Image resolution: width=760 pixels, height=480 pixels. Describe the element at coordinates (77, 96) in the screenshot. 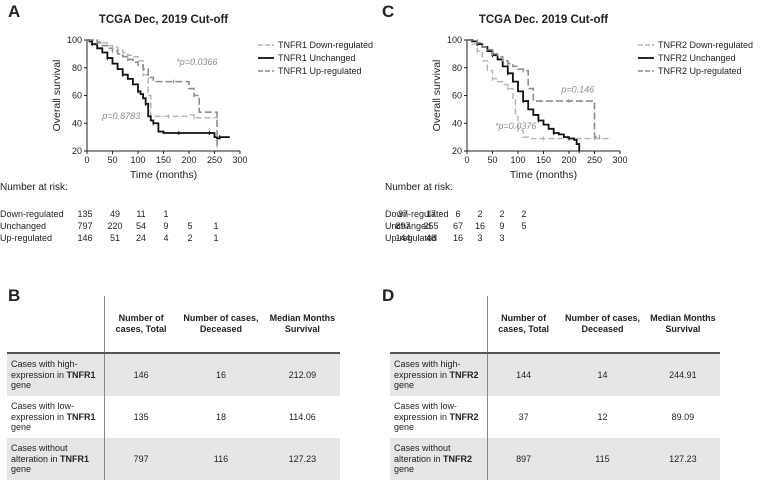

I see `chart-0-y-tick-label: 60` at that location.